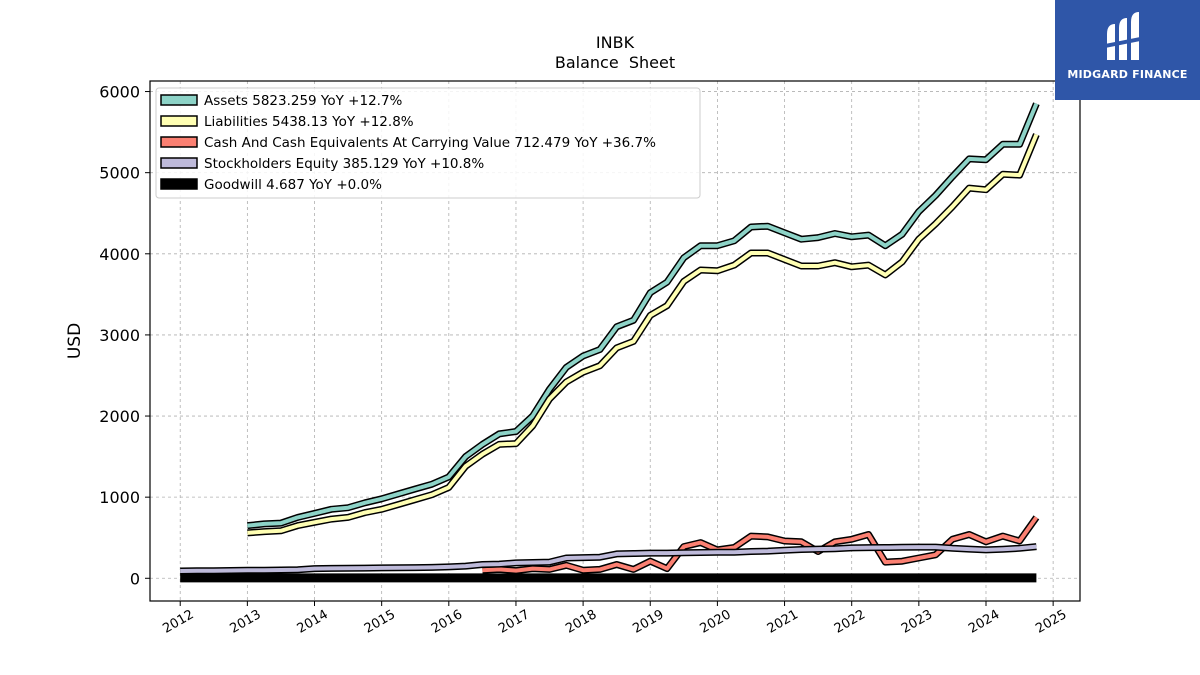 Image resolution: width=1200 pixels, height=675 pixels. I want to click on x-tick-label: 2012, so click(178, 622).